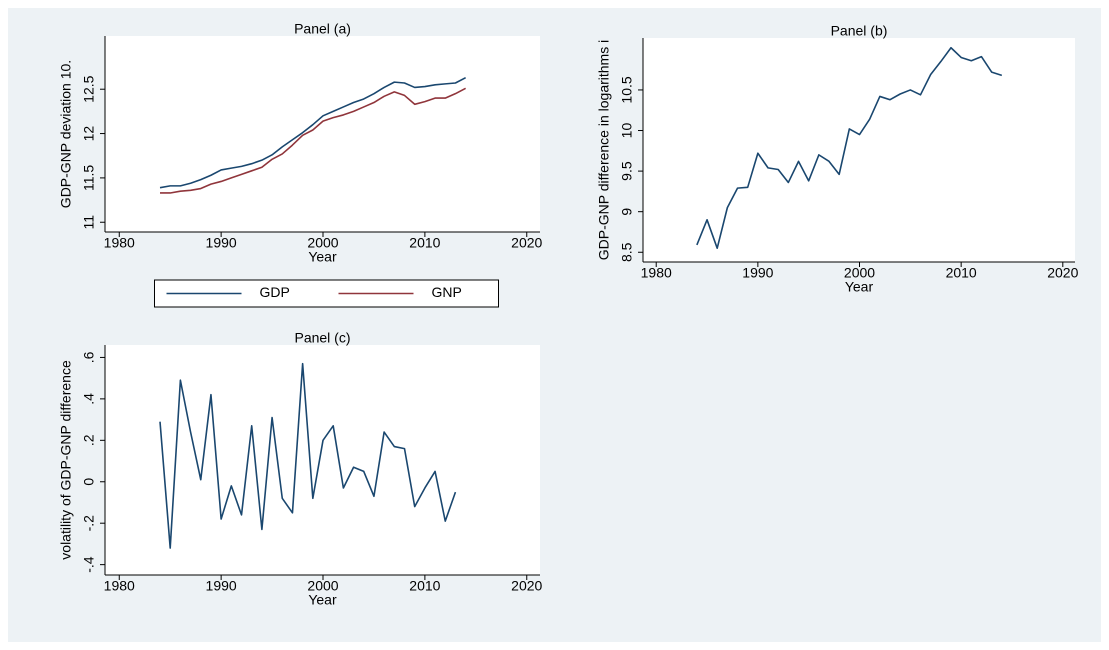 The height and width of the screenshot is (650, 1109). Describe the element at coordinates (447, 292) in the screenshot. I see `legend-label: GNP` at that location.